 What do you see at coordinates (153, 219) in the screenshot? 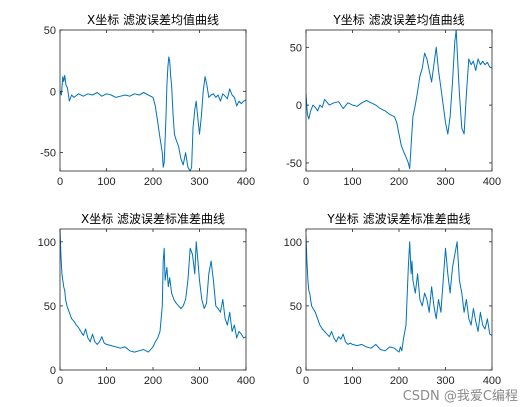
I see `chart-title: X坐标 滤波误差标准差曲线` at bounding box center [153, 219].